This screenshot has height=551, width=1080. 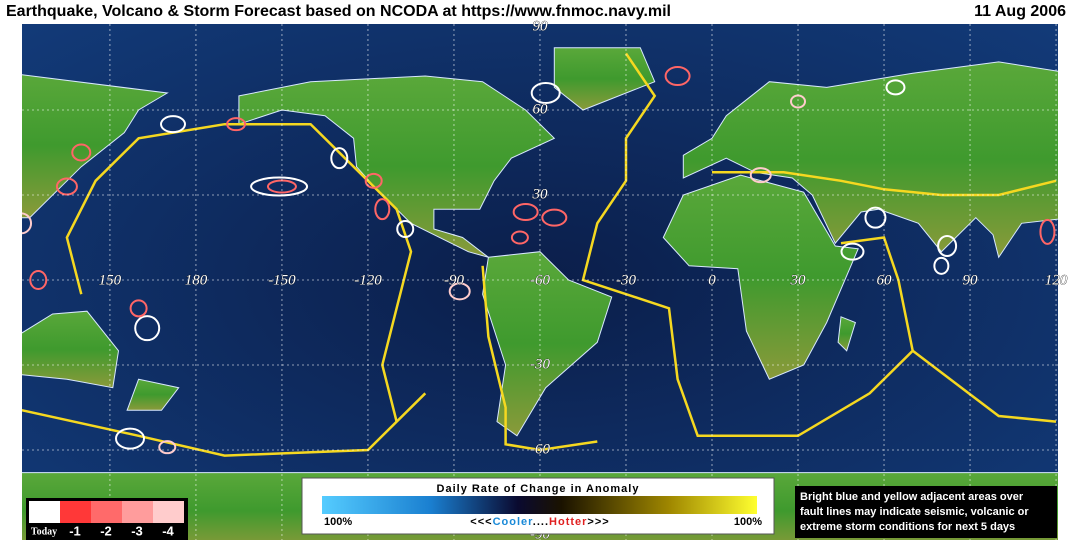 What do you see at coordinates (368, 280) in the screenshot?
I see `lon-label: -120` at bounding box center [368, 280].